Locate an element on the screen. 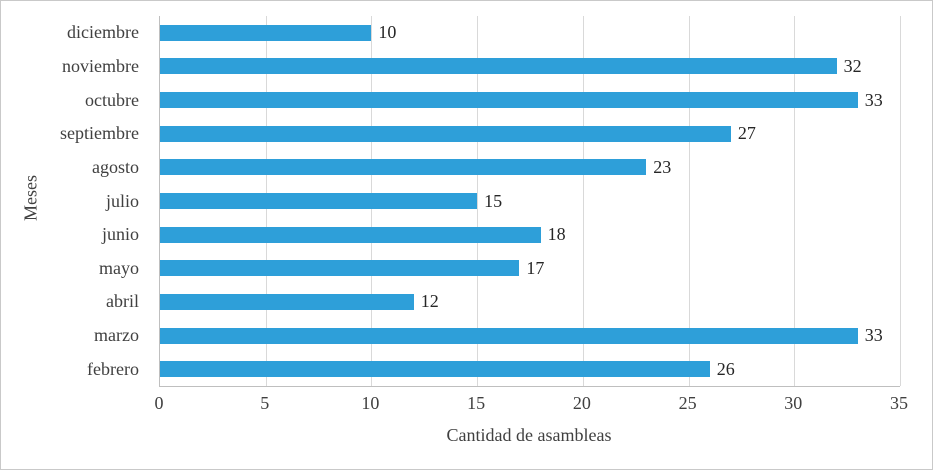 Image resolution: width=933 pixels, height=470 pixels. category-label: junio is located at coordinates (120, 234).